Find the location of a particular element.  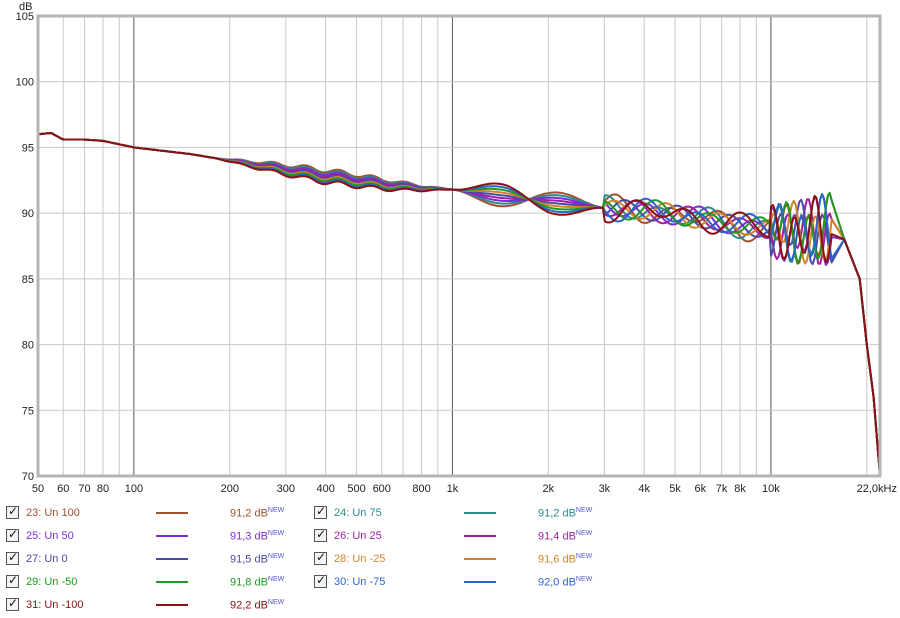

legend-label: 28: Un -25 is located at coordinates (360, 559).